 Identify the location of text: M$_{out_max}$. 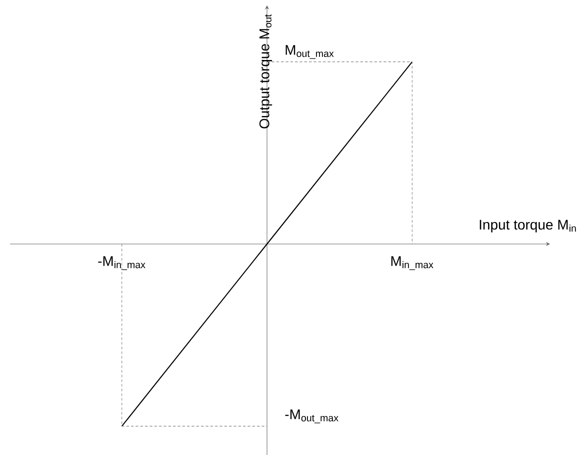
(310, 52).